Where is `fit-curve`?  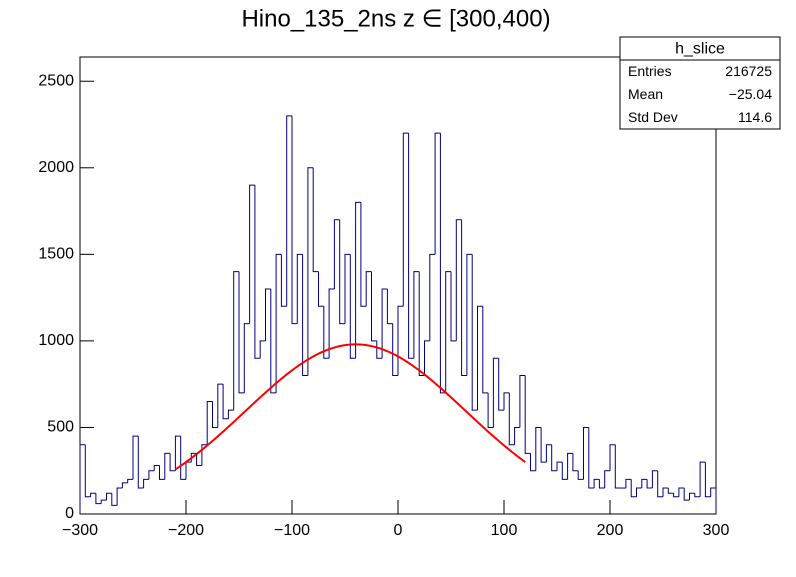 fit-curve is located at coordinates (350, 407).